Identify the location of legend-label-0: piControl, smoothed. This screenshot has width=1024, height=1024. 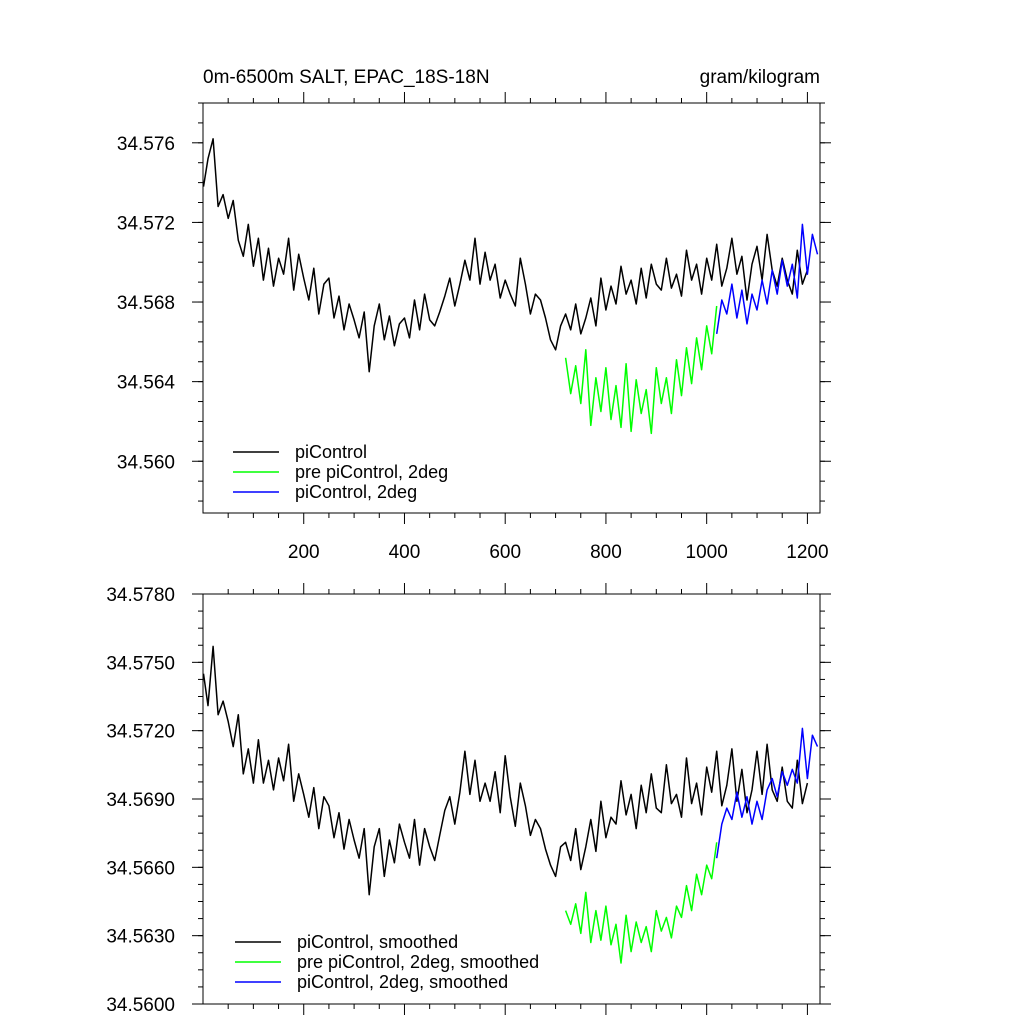
(377, 942).